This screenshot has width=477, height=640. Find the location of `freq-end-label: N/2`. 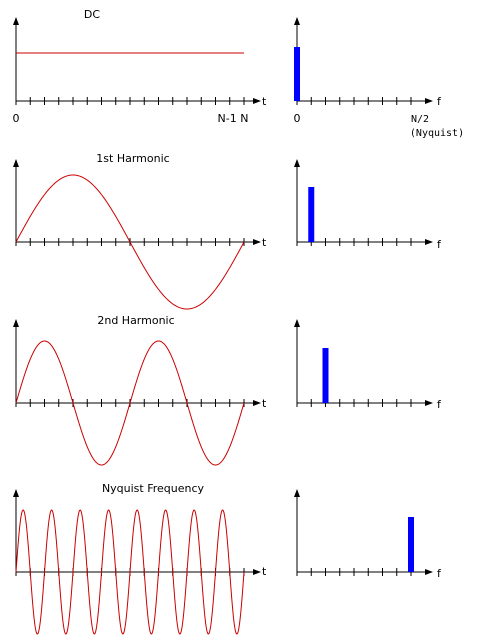

freq-end-label: N/2 is located at coordinates (420, 119).